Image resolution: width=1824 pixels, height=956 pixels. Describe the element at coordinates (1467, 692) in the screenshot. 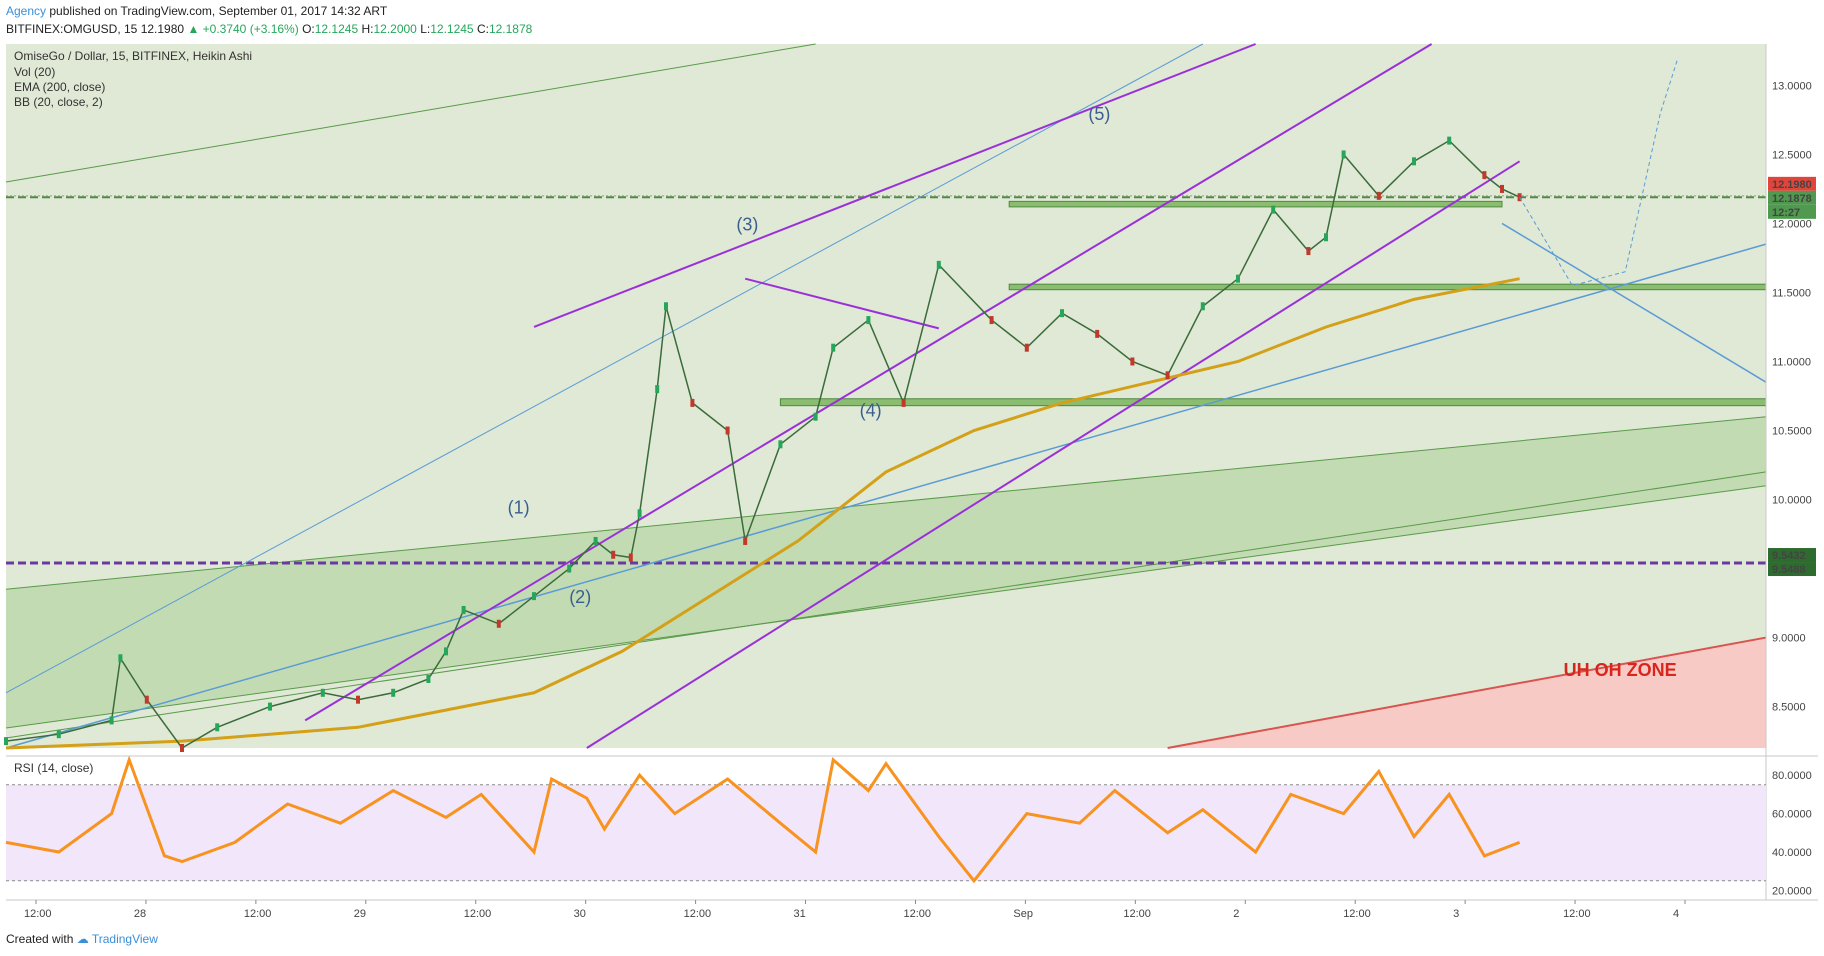

I see `danger-zone-line` at that location.